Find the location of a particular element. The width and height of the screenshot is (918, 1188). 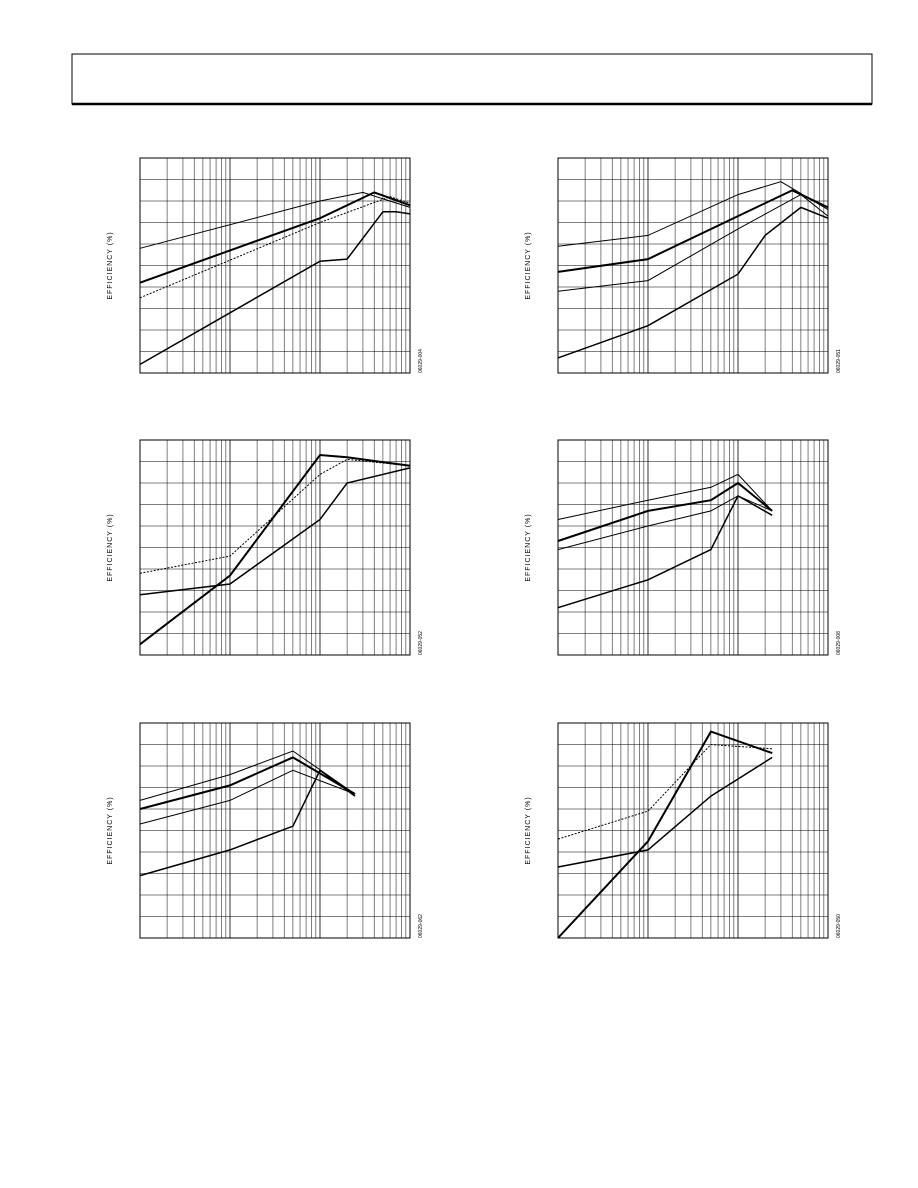

header-box is located at coordinates (472, 79).